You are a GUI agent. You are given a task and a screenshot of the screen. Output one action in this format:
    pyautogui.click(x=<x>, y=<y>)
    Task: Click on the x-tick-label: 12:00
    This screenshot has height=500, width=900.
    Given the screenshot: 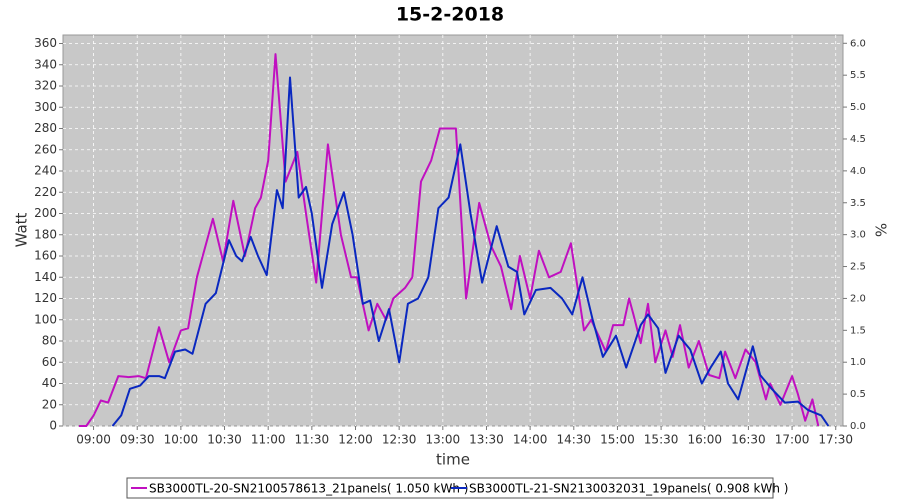 What is the action you would take?
    pyautogui.click(x=355, y=440)
    